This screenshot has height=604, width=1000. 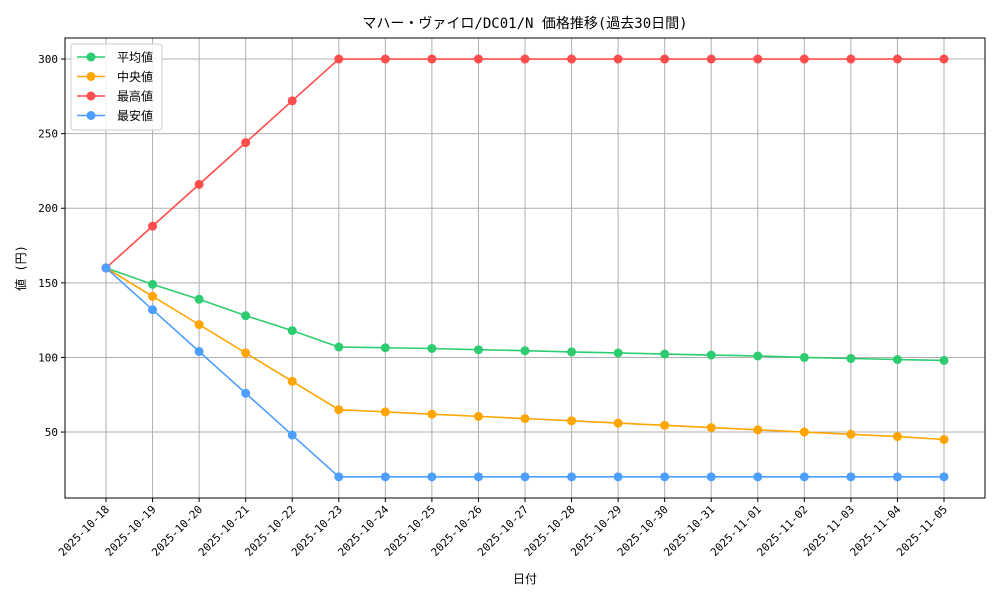 I want to click on y-axis-label: 値 (円), so click(x=20, y=268).